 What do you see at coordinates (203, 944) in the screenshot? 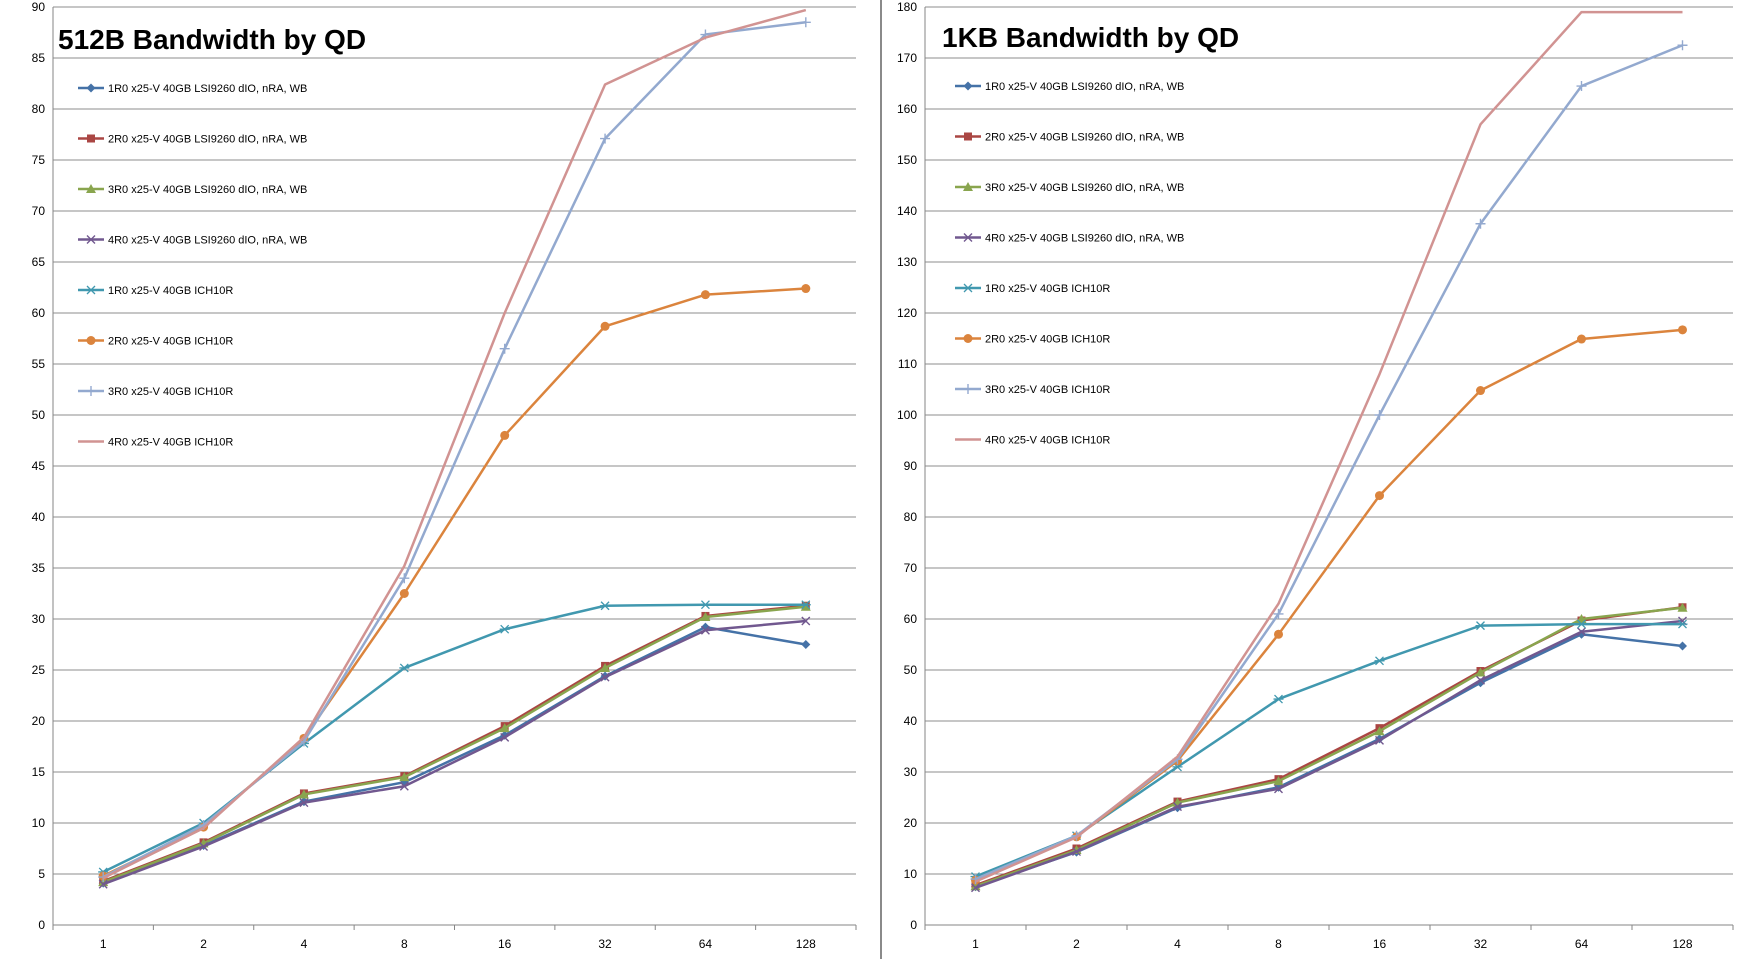
I see `x-tick-label: 2` at bounding box center [203, 944].